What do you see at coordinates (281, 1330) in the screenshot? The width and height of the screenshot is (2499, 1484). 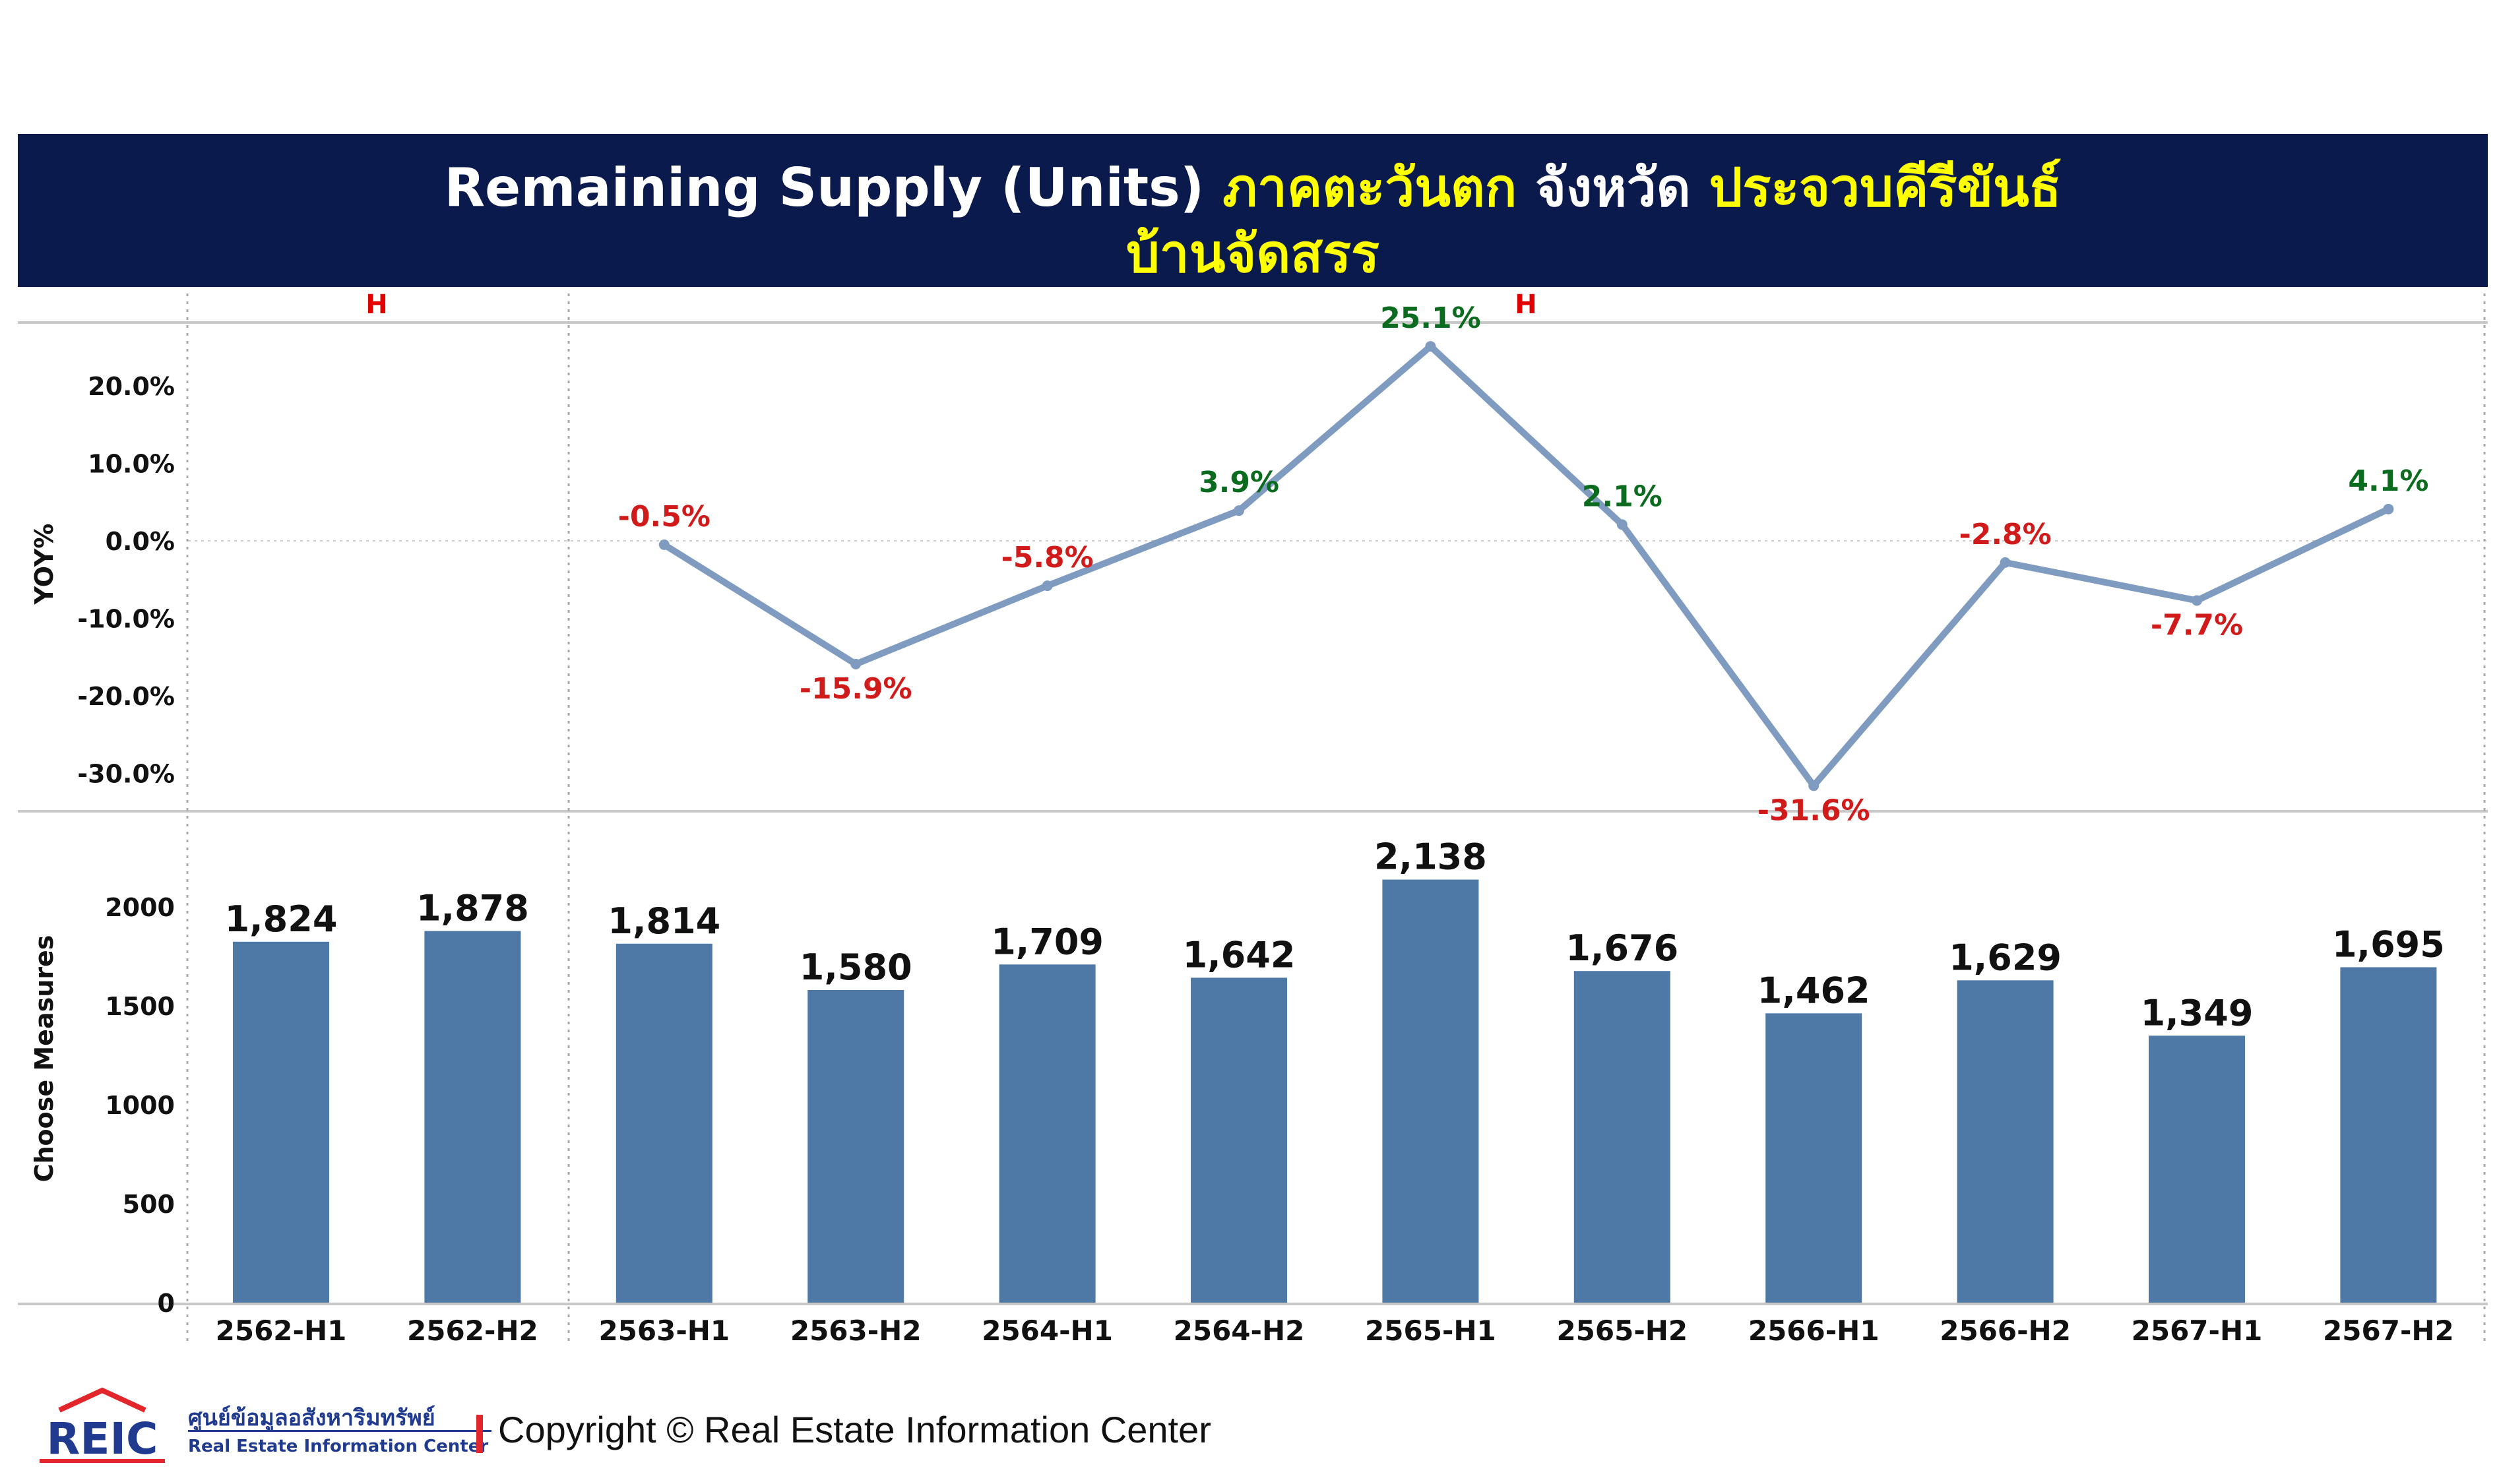 I see `x-axis-label: 2562-H1` at bounding box center [281, 1330].